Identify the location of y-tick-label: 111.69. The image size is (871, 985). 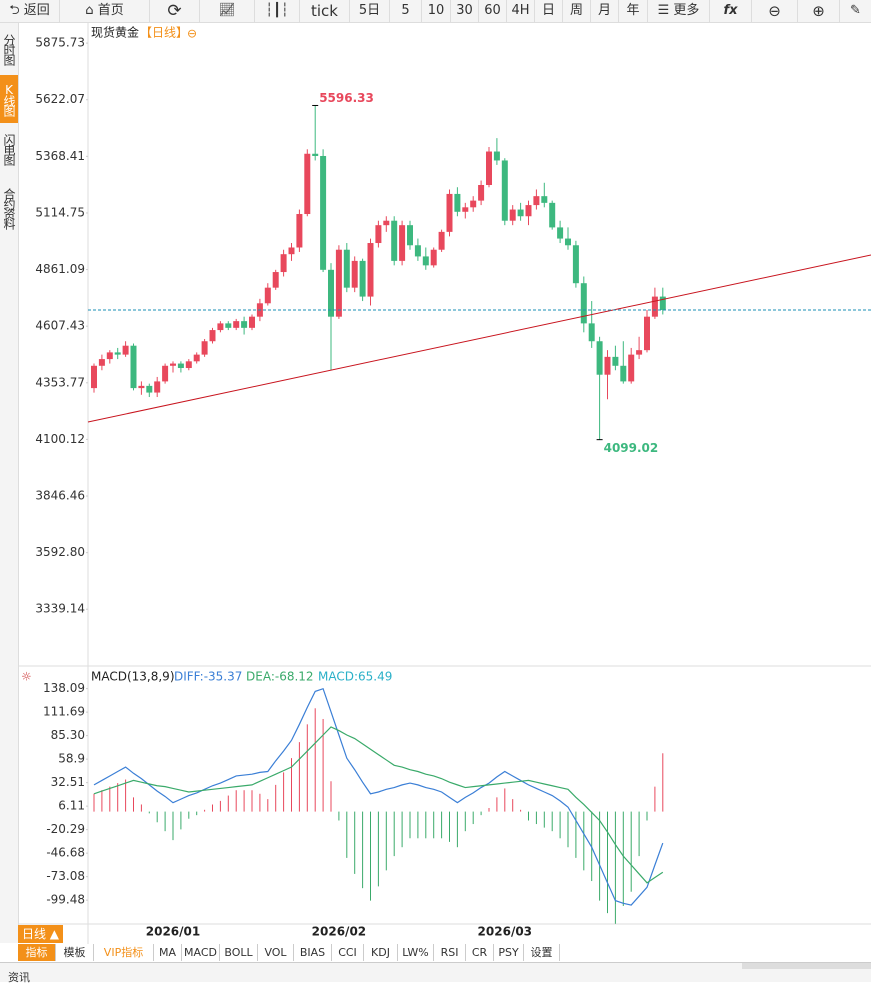
(64, 712).